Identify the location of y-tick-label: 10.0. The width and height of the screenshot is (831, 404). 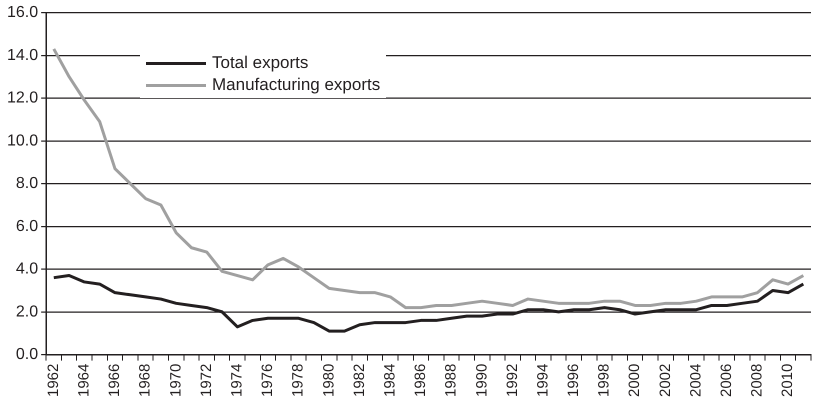
(22, 141).